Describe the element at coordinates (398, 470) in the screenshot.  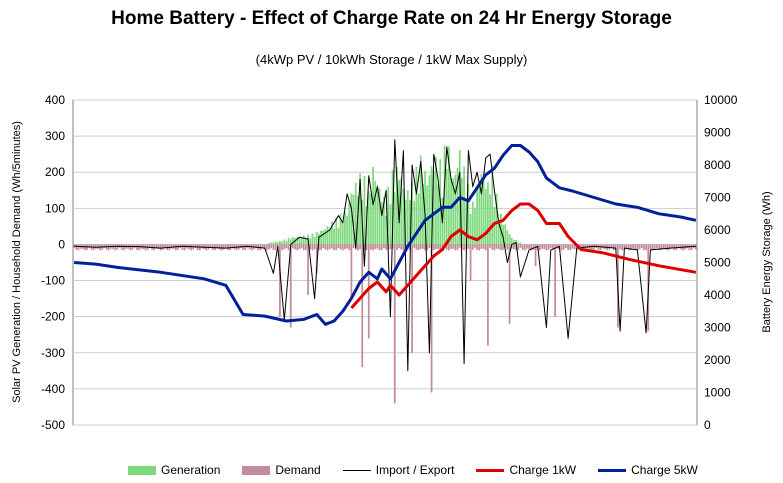
I see `legend-item-import-export: Import / Export` at that location.